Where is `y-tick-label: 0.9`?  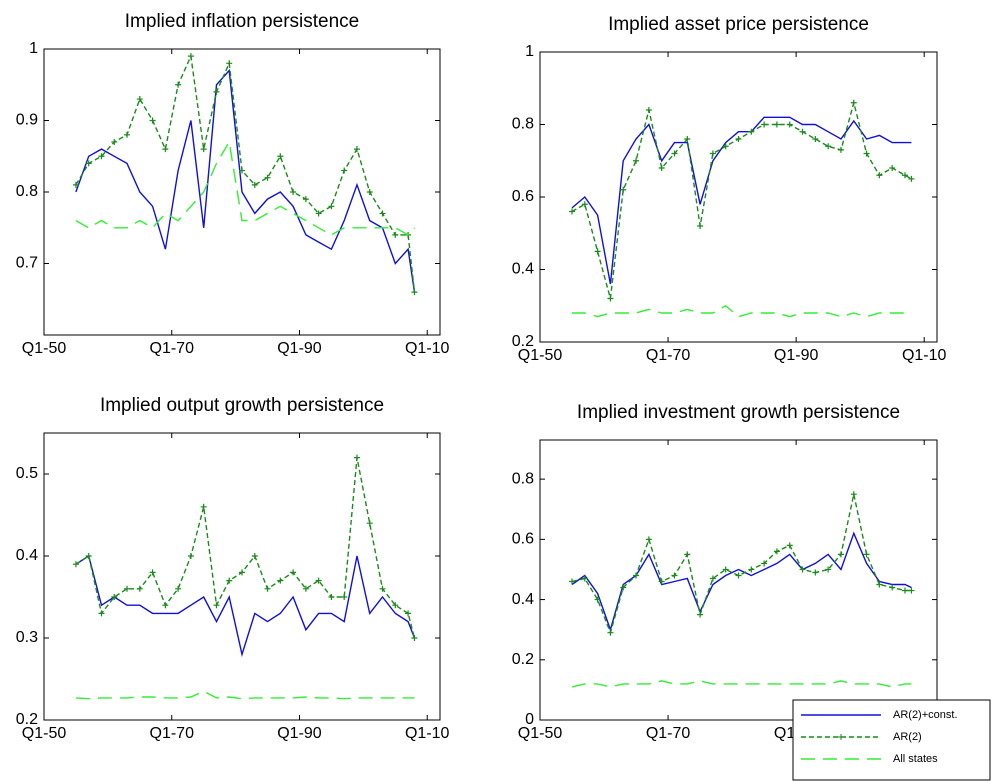
y-tick-label: 0.9 is located at coordinates (27, 120).